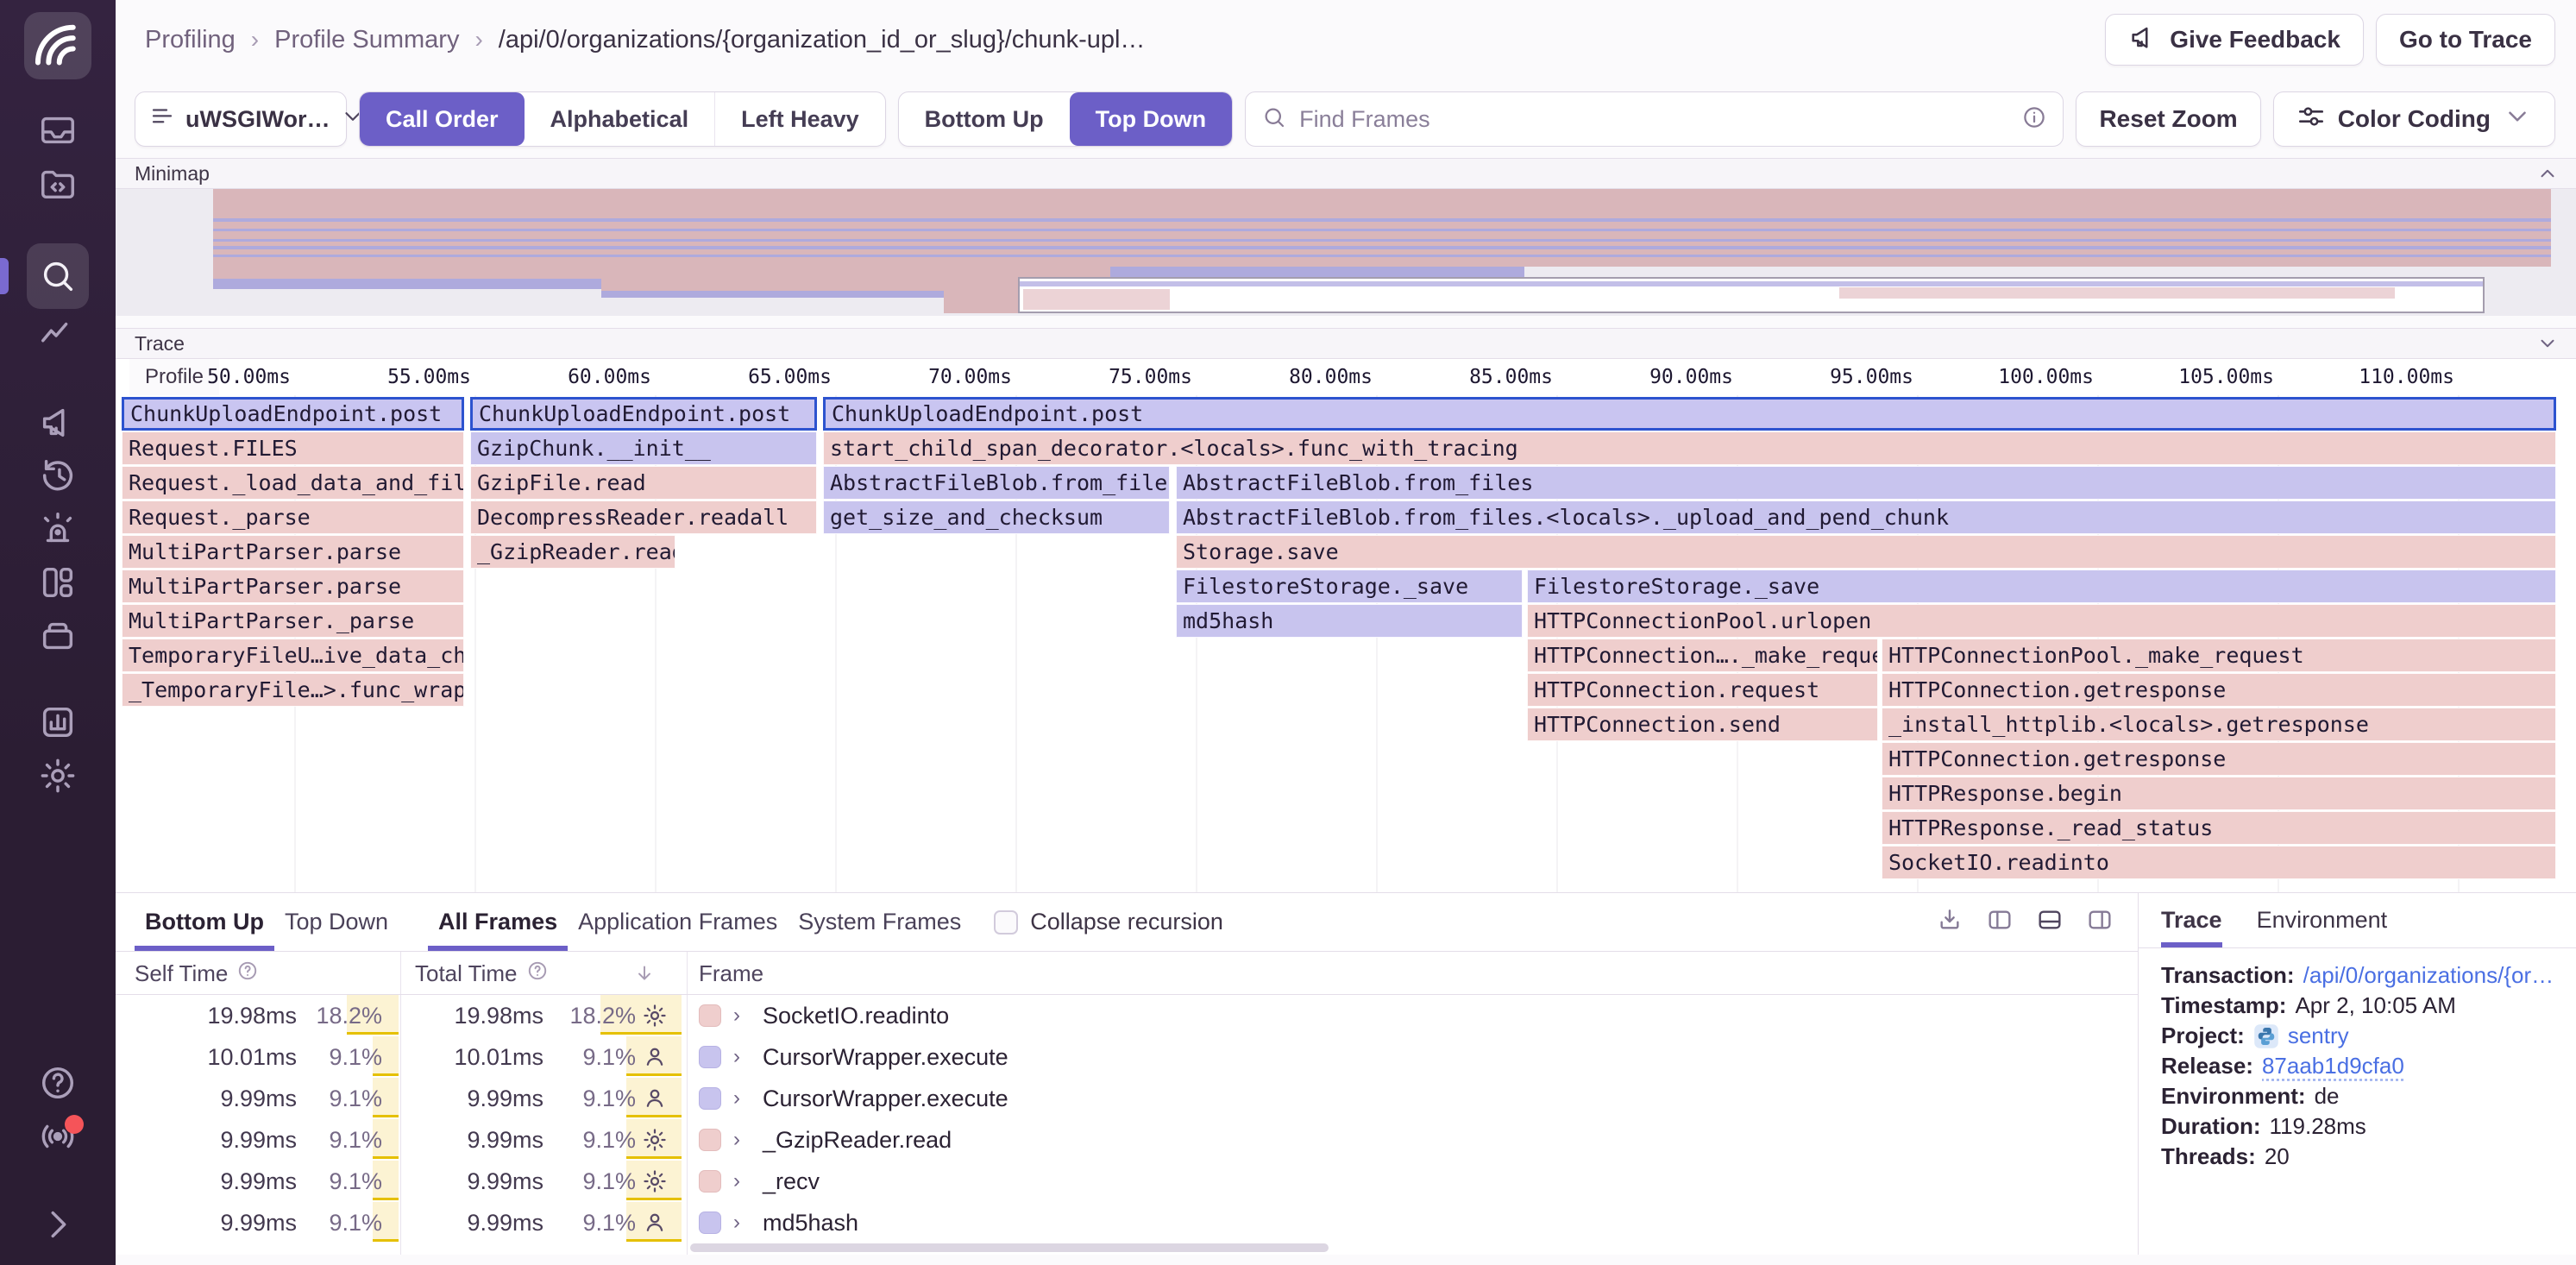 The height and width of the screenshot is (1265, 2576). Describe the element at coordinates (1349, 621) in the screenshot. I see `flamegraph-frame: md5hash` at that location.